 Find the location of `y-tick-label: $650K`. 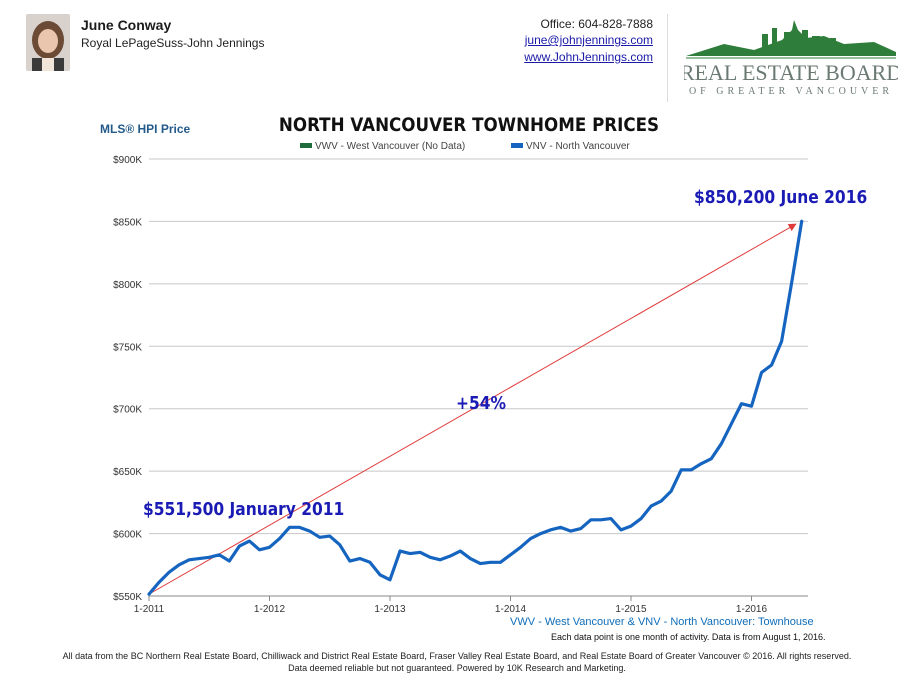

y-tick-label: $650K is located at coordinates (127, 472).